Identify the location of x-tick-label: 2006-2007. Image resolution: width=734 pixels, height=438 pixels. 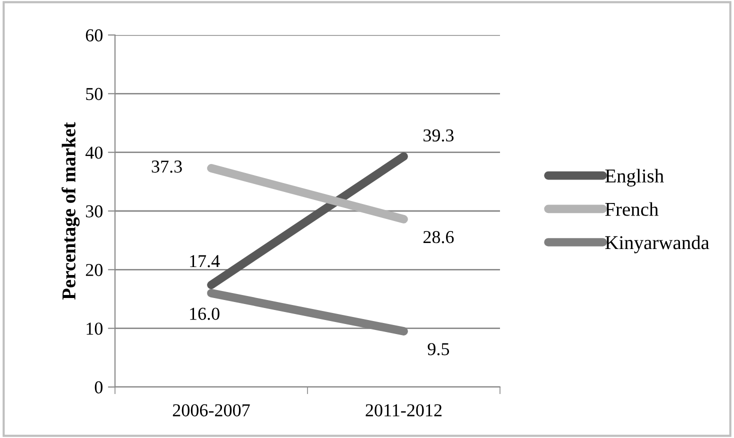
(211, 410).